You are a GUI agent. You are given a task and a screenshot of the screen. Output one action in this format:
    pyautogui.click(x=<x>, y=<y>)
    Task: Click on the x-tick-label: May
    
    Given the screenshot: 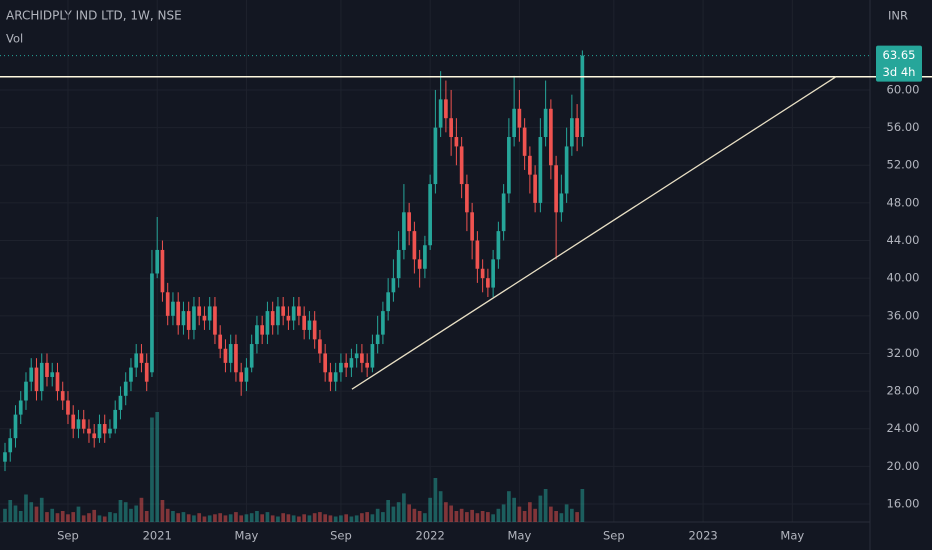 What is the action you would take?
    pyautogui.click(x=247, y=536)
    